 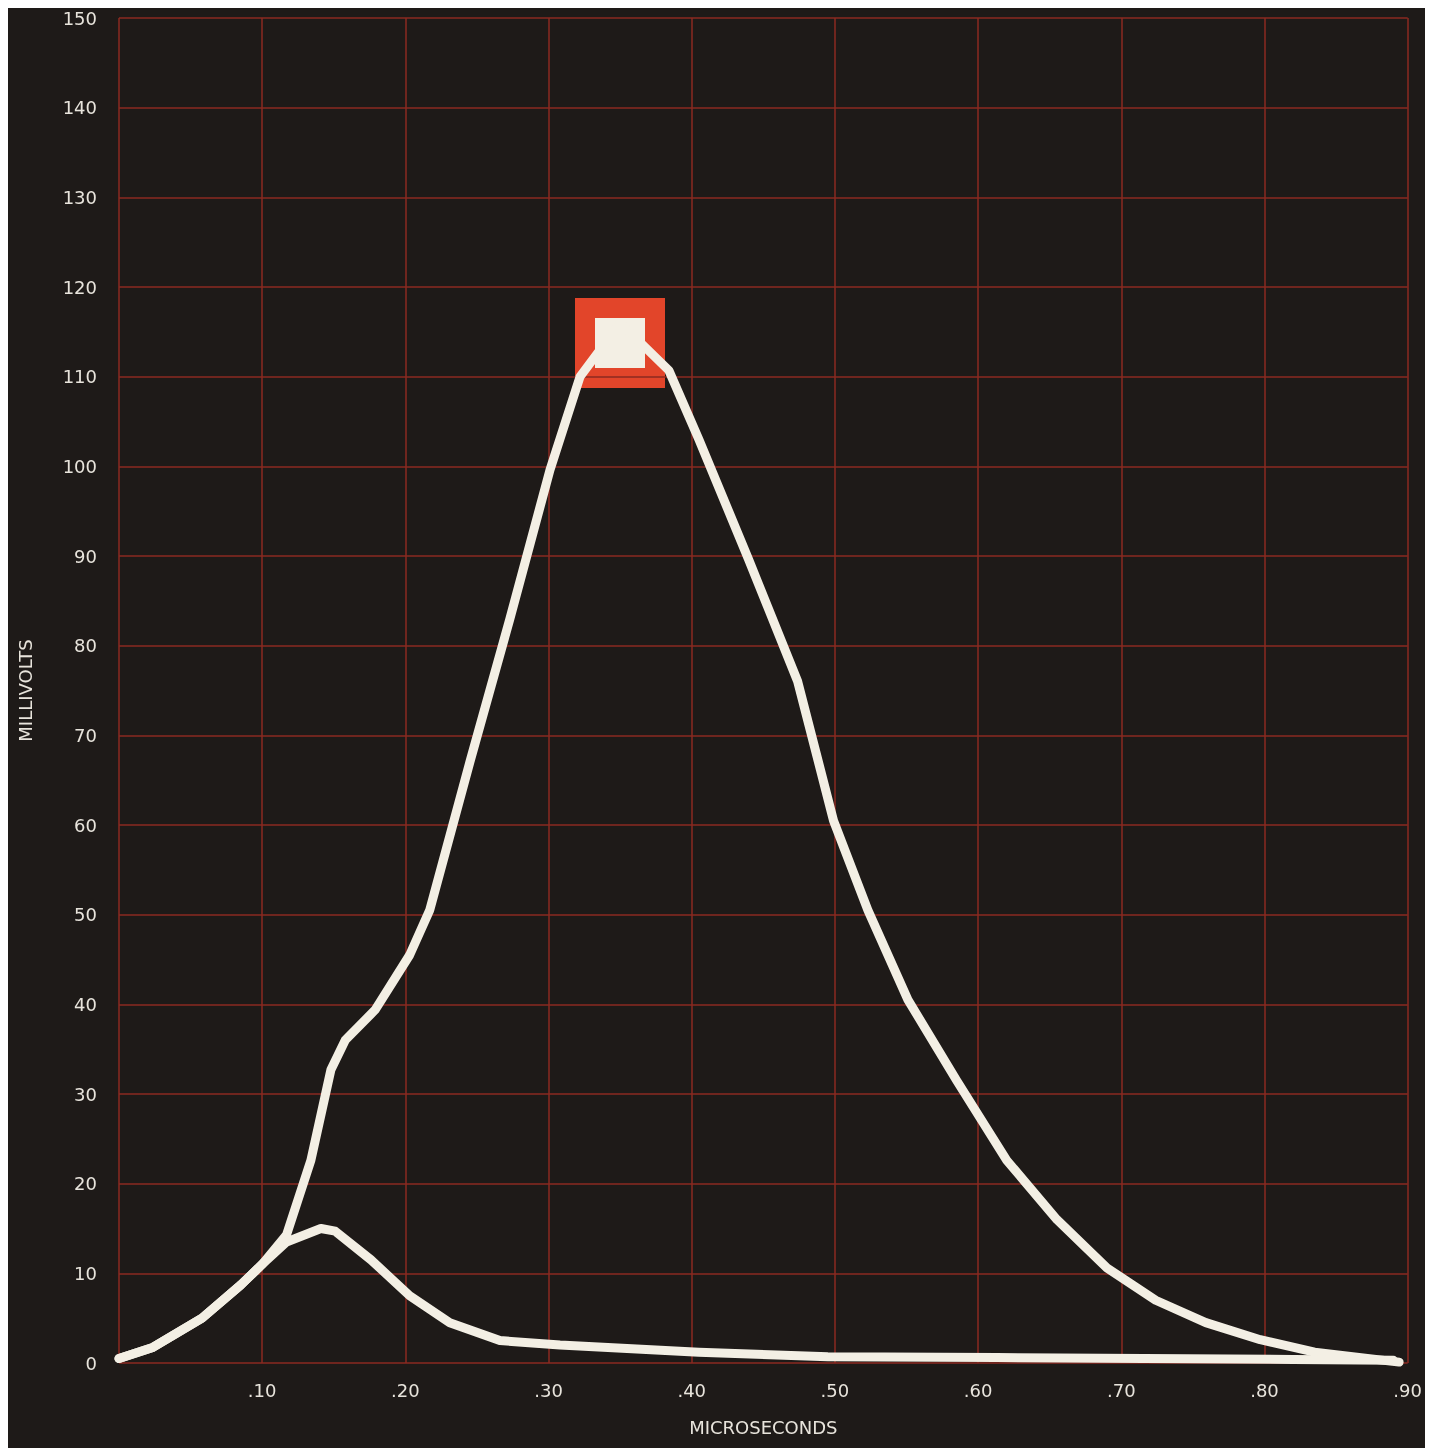 I want to click on y-tick-label: 120, so click(x=79, y=287).